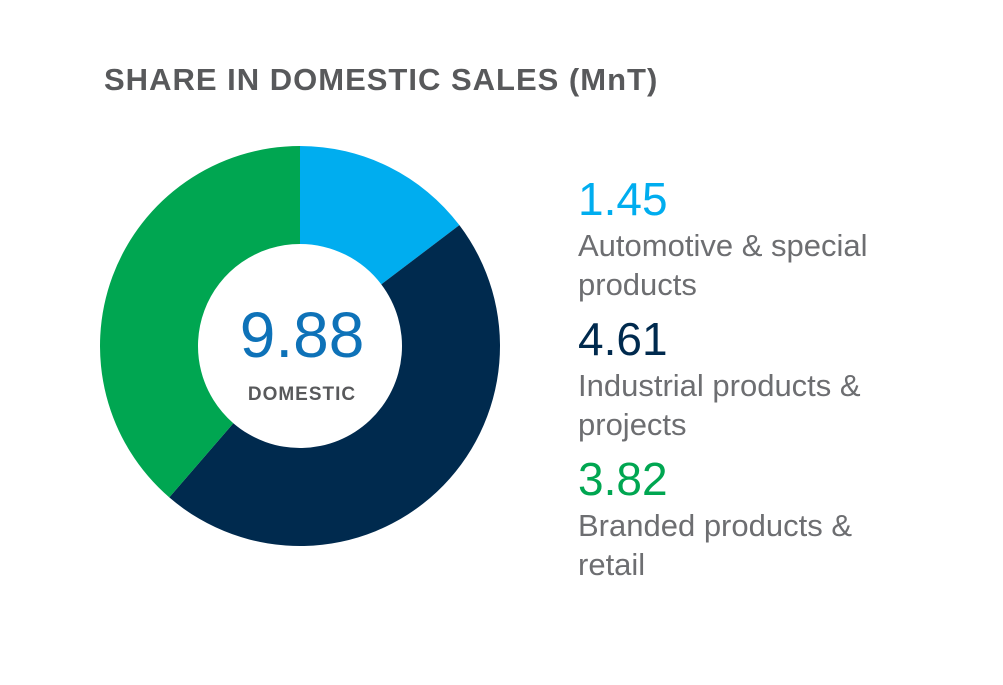 The width and height of the screenshot is (1003, 685). What do you see at coordinates (381, 79) in the screenshot?
I see `chart-title: SHARE IN DOMESTIC SALES (MnT)` at bounding box center [381, 79].